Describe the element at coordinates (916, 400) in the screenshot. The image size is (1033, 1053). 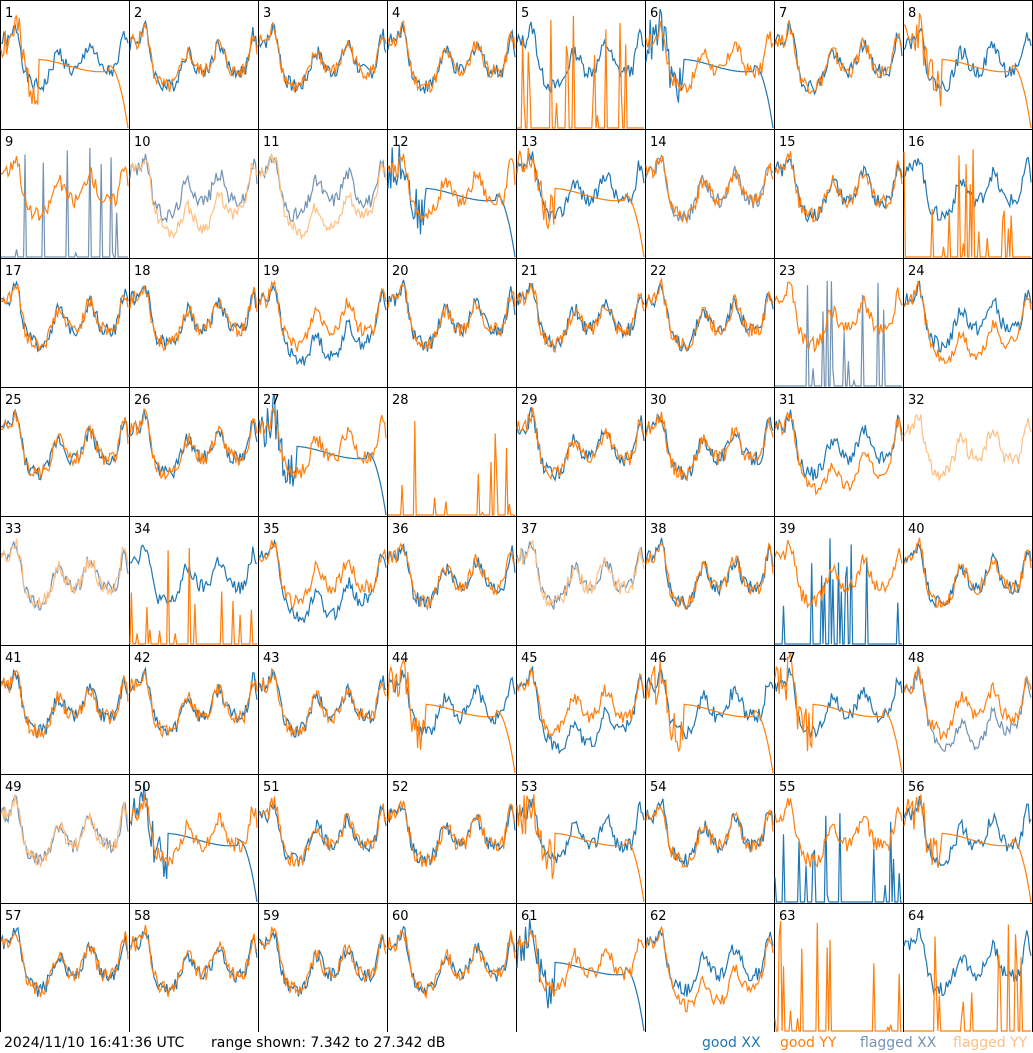
I see `panel-label: 32` at that location.